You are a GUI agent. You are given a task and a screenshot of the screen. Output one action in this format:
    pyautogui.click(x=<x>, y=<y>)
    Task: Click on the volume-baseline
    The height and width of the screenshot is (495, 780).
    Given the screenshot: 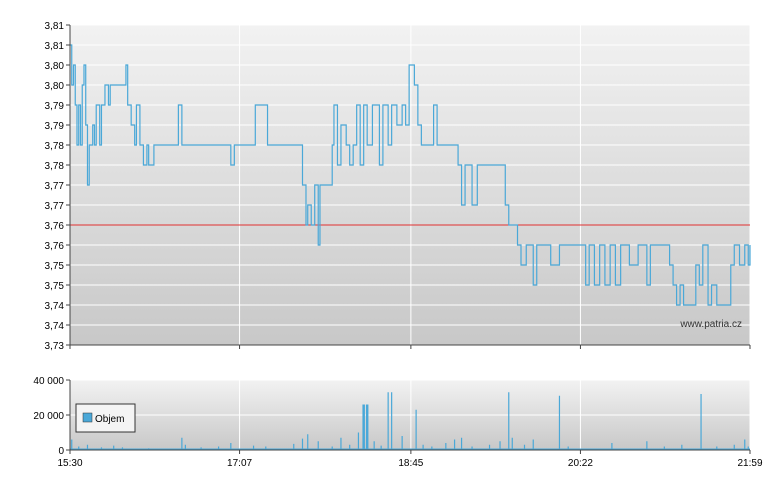 What is the action you would take?
    pyautogui.click(x=410, y=449)
    